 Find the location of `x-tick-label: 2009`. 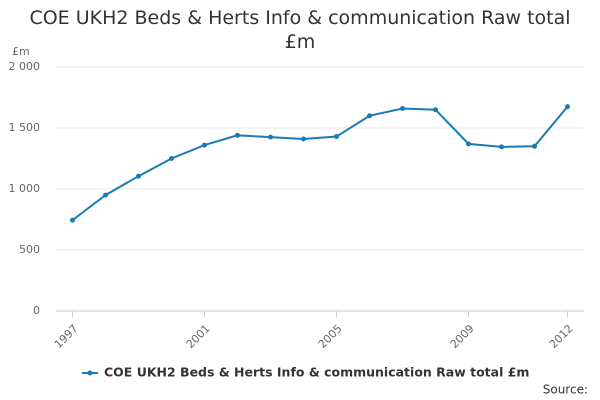

x-tick-label: 2009 is located at coordinates (462, 336).